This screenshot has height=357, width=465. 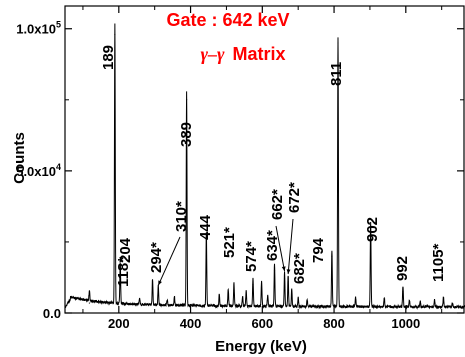 What do you see at coordinates (261, 346) in the screenshot?
I see `x-axis-label: Energy (keV)` at bounding box center [261, 346].